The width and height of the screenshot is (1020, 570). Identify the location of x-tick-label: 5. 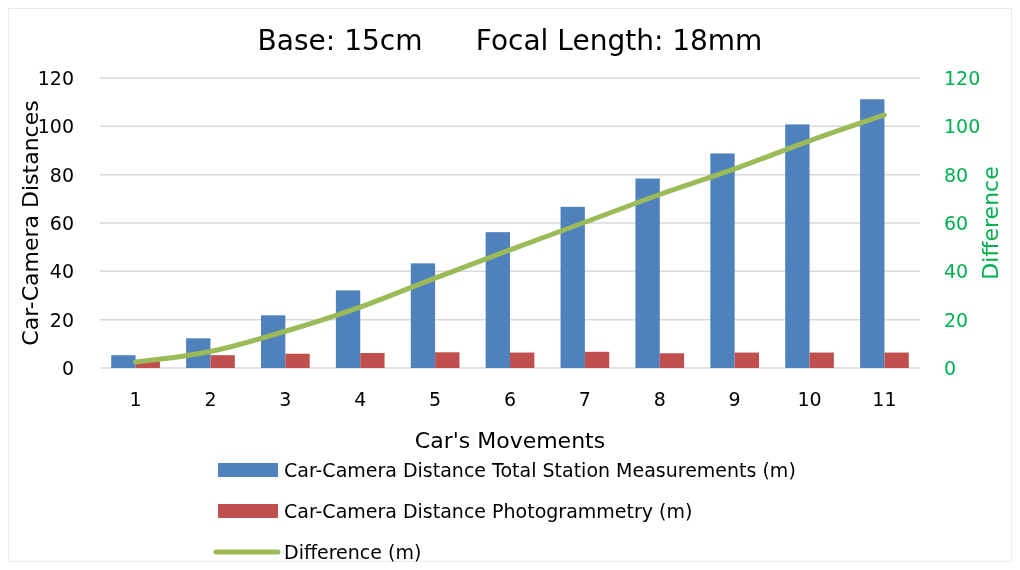
(435, 399).